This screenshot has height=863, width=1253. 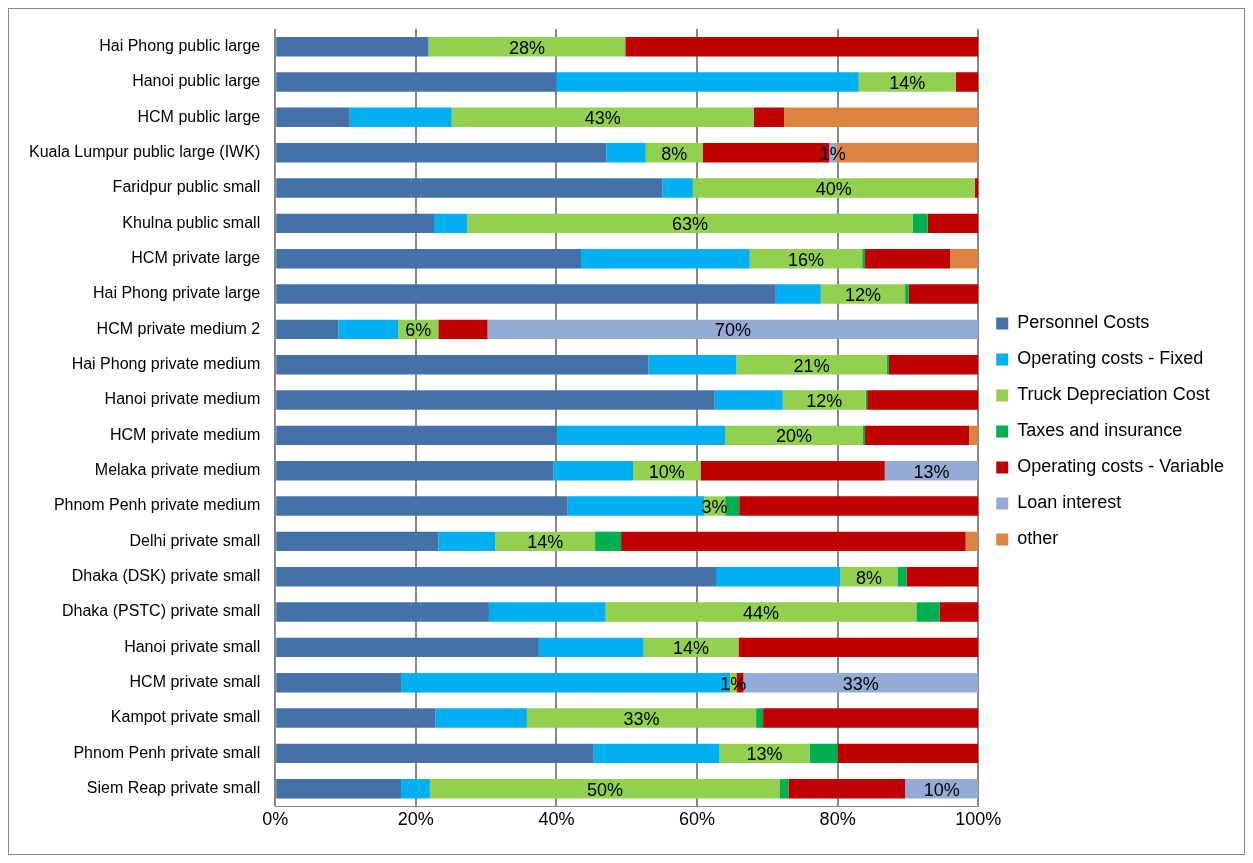 What do you see at coordinates (275, 819) in the screenshot?
I see `x-tick-label: 0%` at bounding box center [275, 819].